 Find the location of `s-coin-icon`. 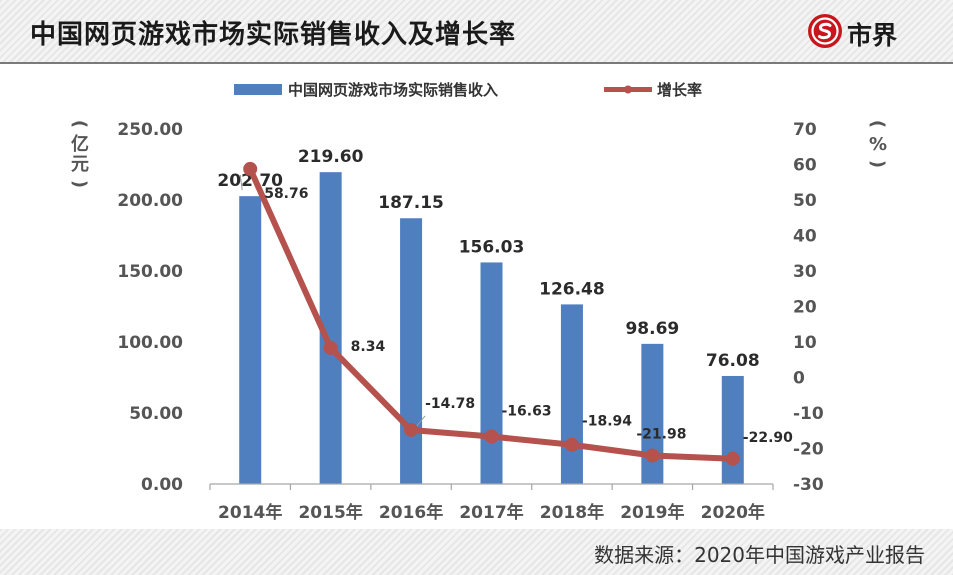

s-coin-icon is located at coordinates (825, 31).